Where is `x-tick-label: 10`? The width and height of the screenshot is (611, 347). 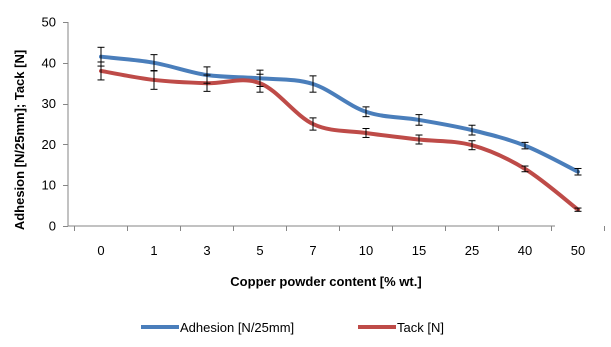
x-tick-label: 10 is located at coordinates (366, 250).